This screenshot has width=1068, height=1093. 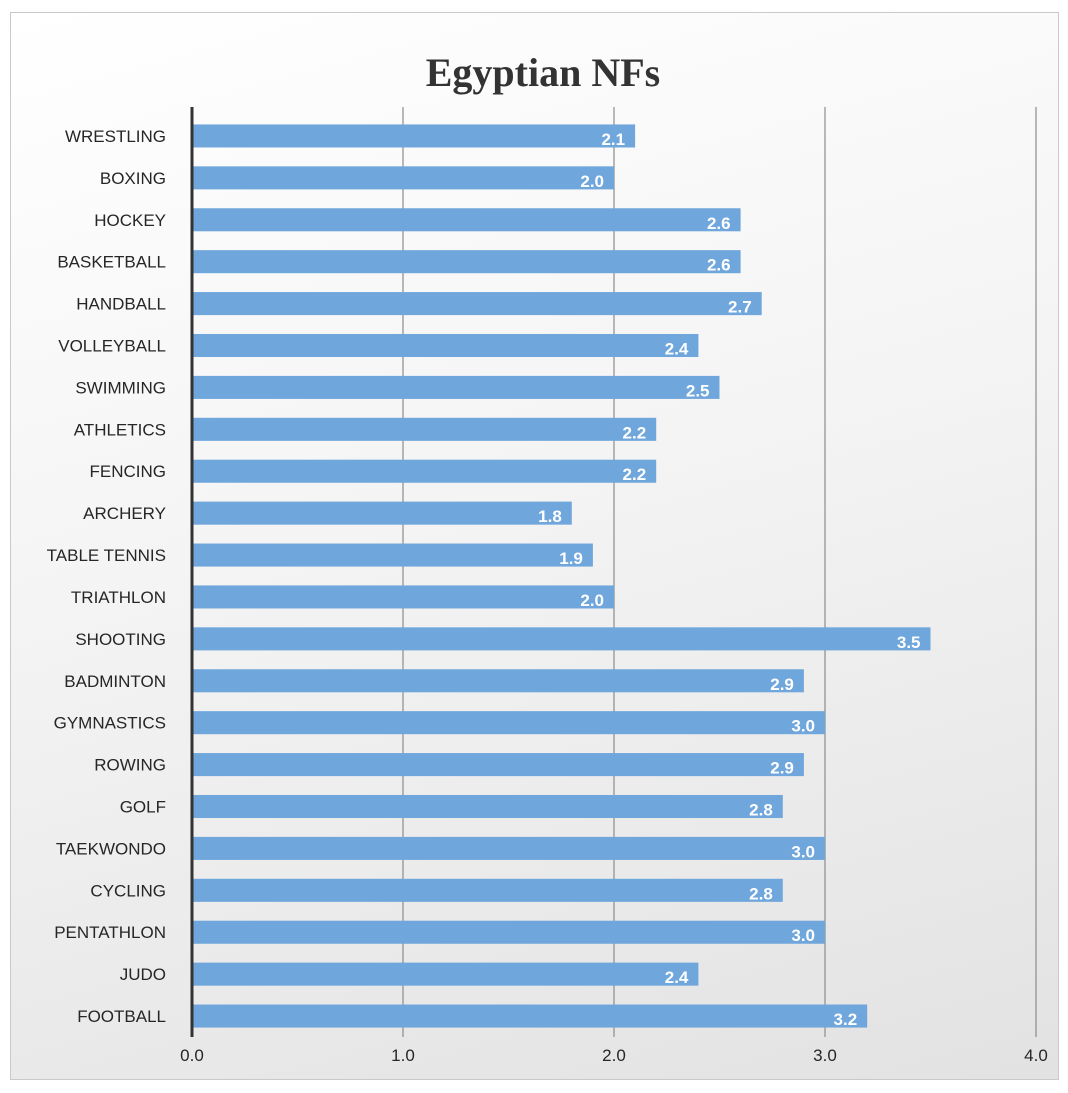 I want to click on x-tick-label: 1.0, so click(x=403, y=1055).